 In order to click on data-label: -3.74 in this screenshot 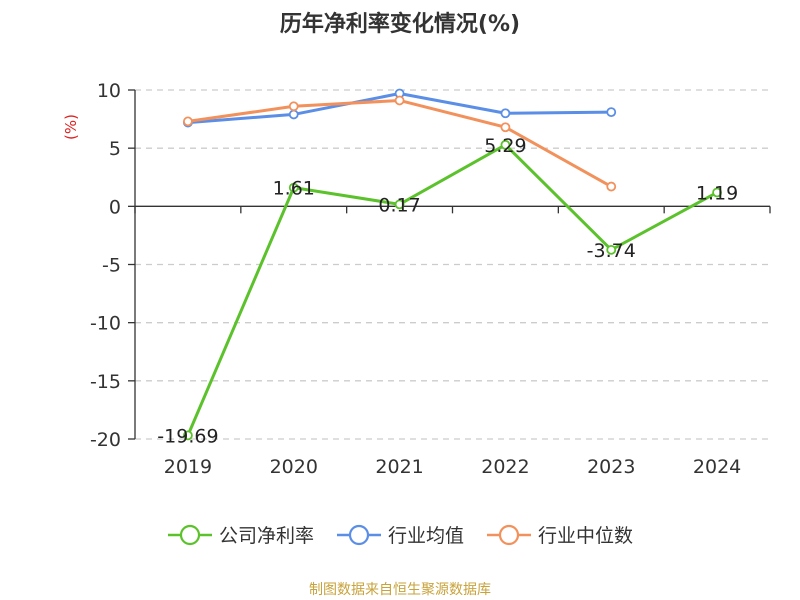, I will do `click(611, 251)`.